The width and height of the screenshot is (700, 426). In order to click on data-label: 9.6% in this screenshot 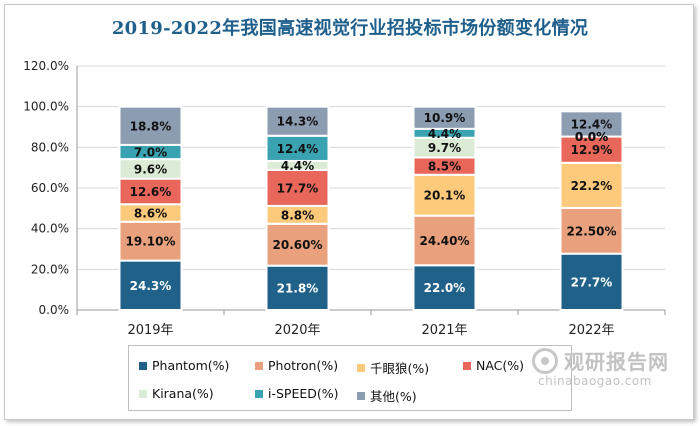, I will do `click(150, 169)`.